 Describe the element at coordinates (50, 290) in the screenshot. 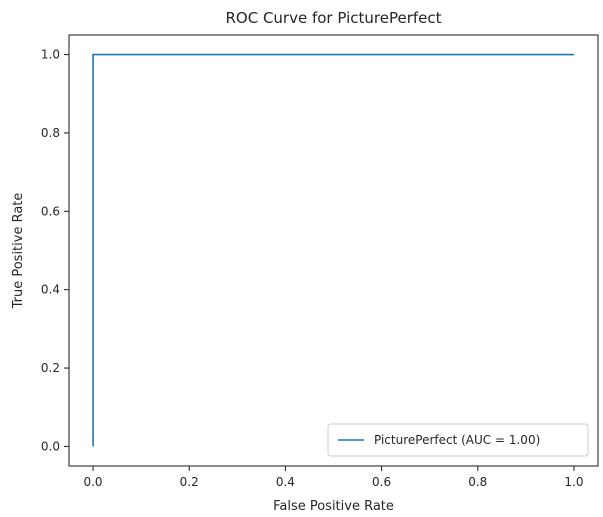

I see `y-tick-label: 0.4` at that location.